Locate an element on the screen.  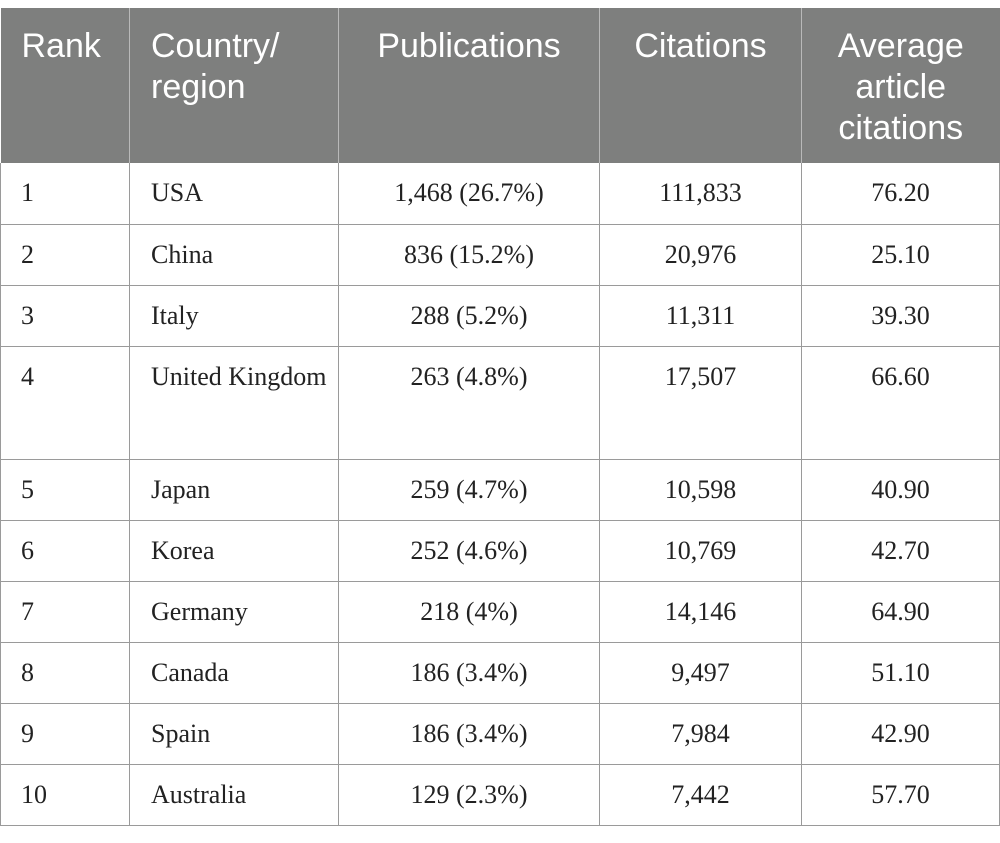
rank-cell: 4 is located at coordinates (65, 403).